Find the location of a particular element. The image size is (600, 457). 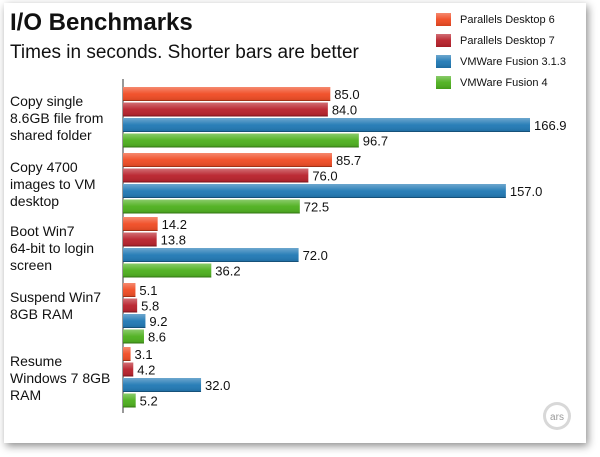

watermark-text: ars is located at coordinates (557, 417).